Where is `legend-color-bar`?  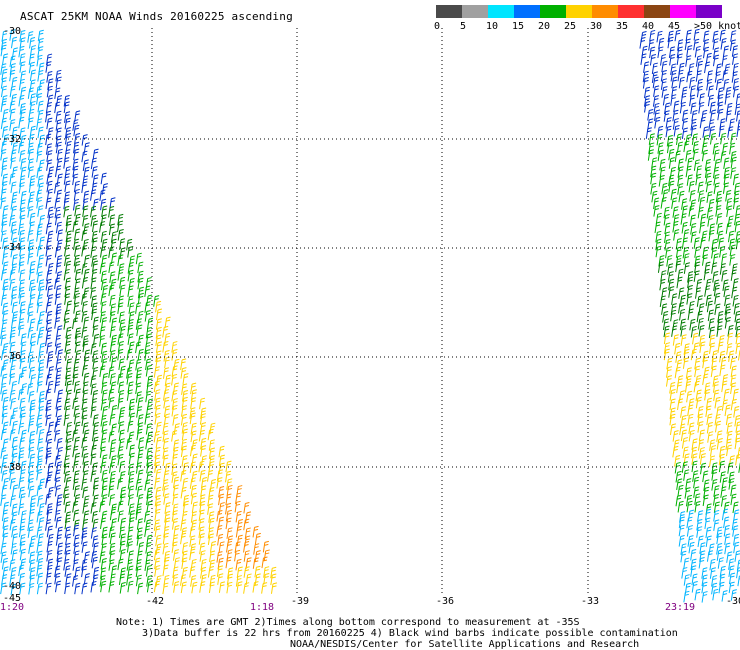
legend-color-bar is located at coordinates (579, 11).